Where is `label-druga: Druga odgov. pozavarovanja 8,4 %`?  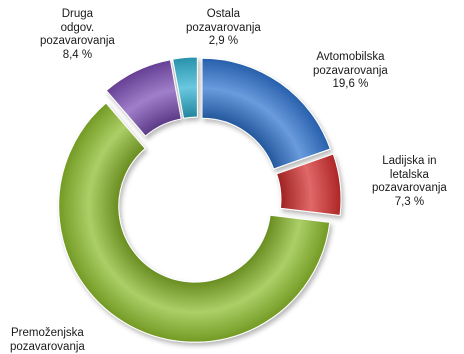 label-druga: Druga odgov. pozavarovanja 8,4 % is located at coordinates (77, 35).